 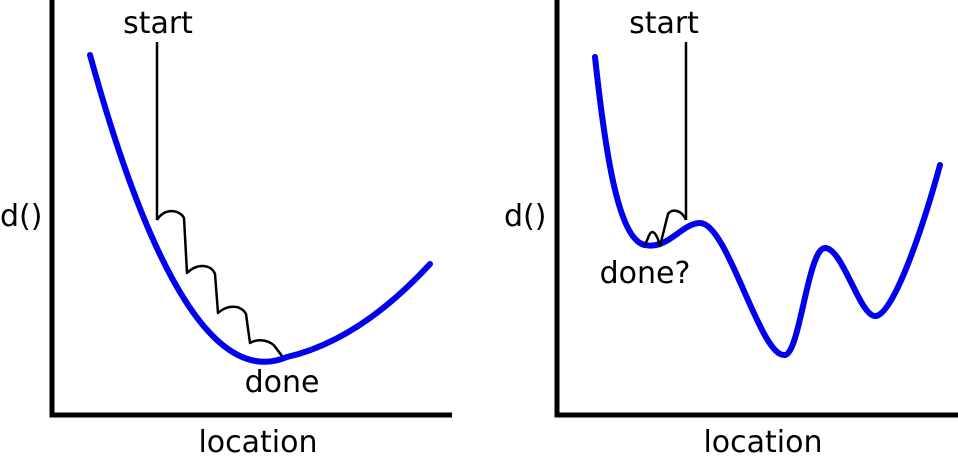 I want to click on panel-nonconvex-start-label: start, so click(x=664, y=23).